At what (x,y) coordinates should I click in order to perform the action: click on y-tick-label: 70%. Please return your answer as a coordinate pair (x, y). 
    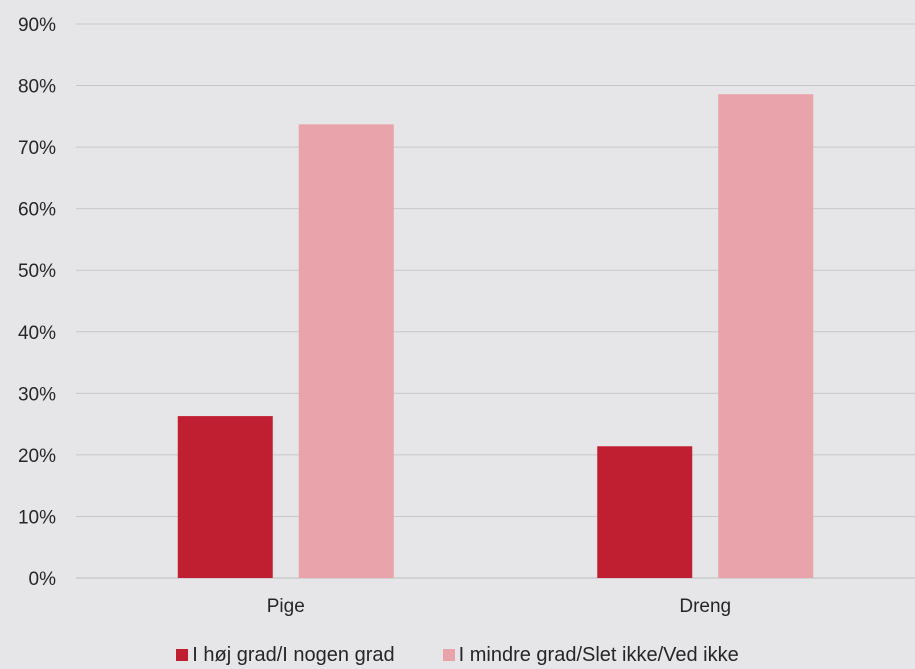
    Looking at the image, I should click on (37, 148).